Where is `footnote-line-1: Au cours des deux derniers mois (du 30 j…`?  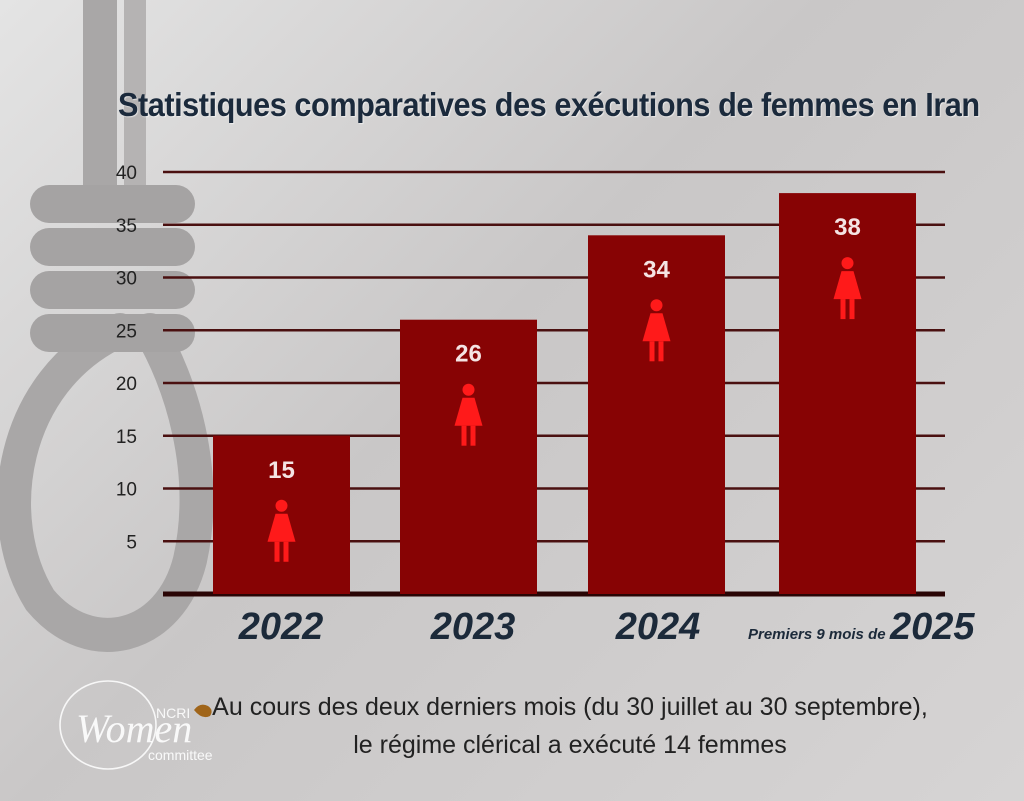 footnote-line-1: Au cours des deux derniers mois (du 30 j… is located at coordinates (570, 707).